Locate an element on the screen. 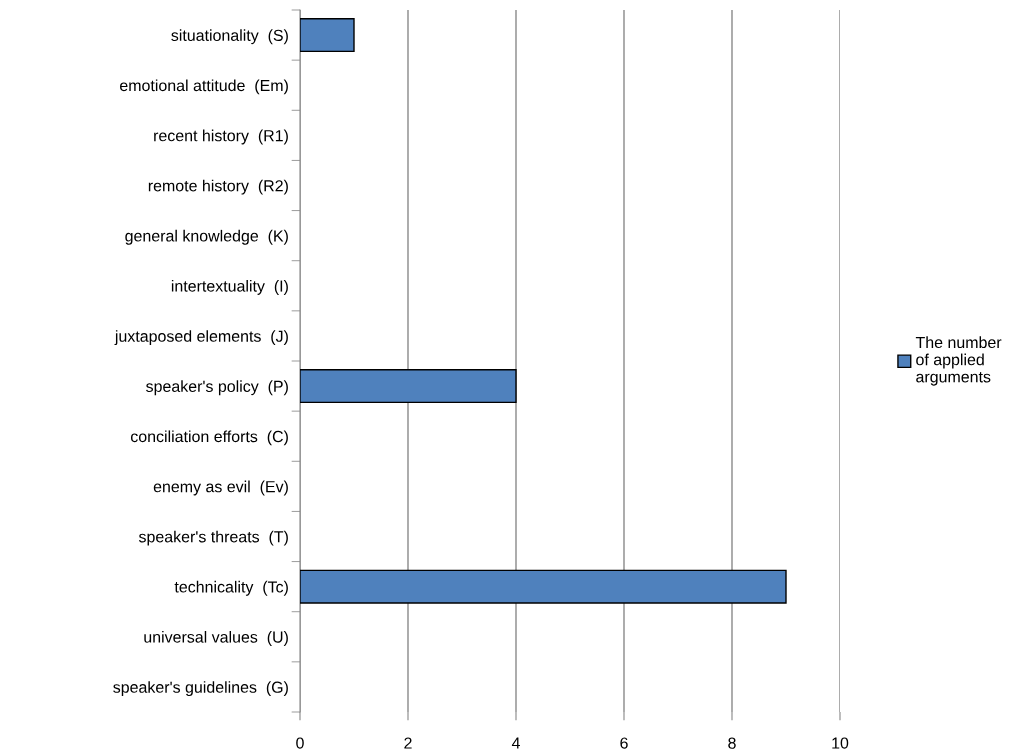 The height and width of the screenshot is (755, 1024). y-tick-label: emotional attitude (Em) is located at coordinates (204, 87).